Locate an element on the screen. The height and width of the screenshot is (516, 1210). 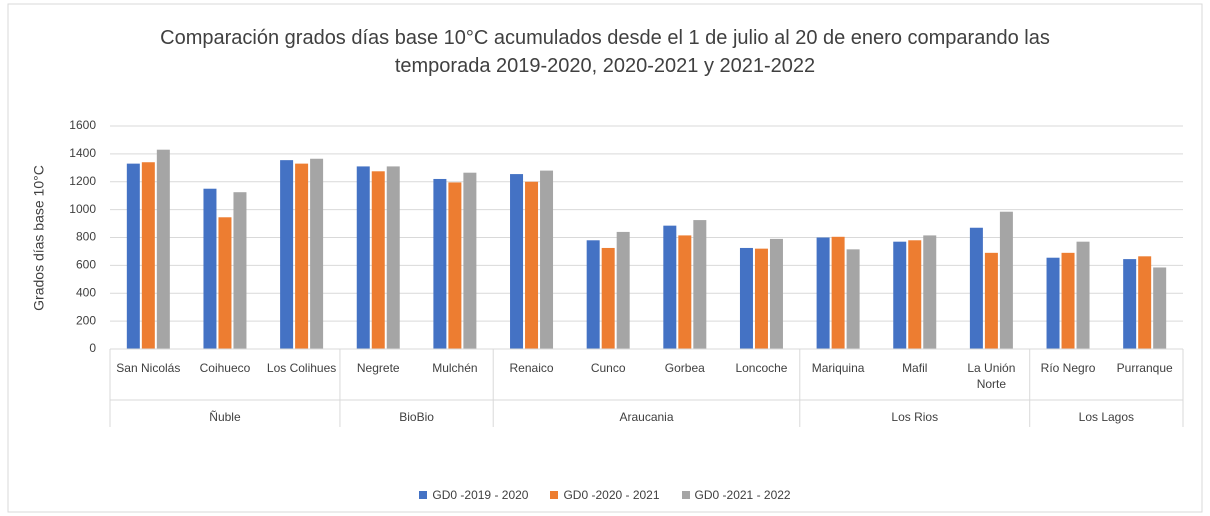
x-tick-label: Gorbea is located at coordinates (684, 368).